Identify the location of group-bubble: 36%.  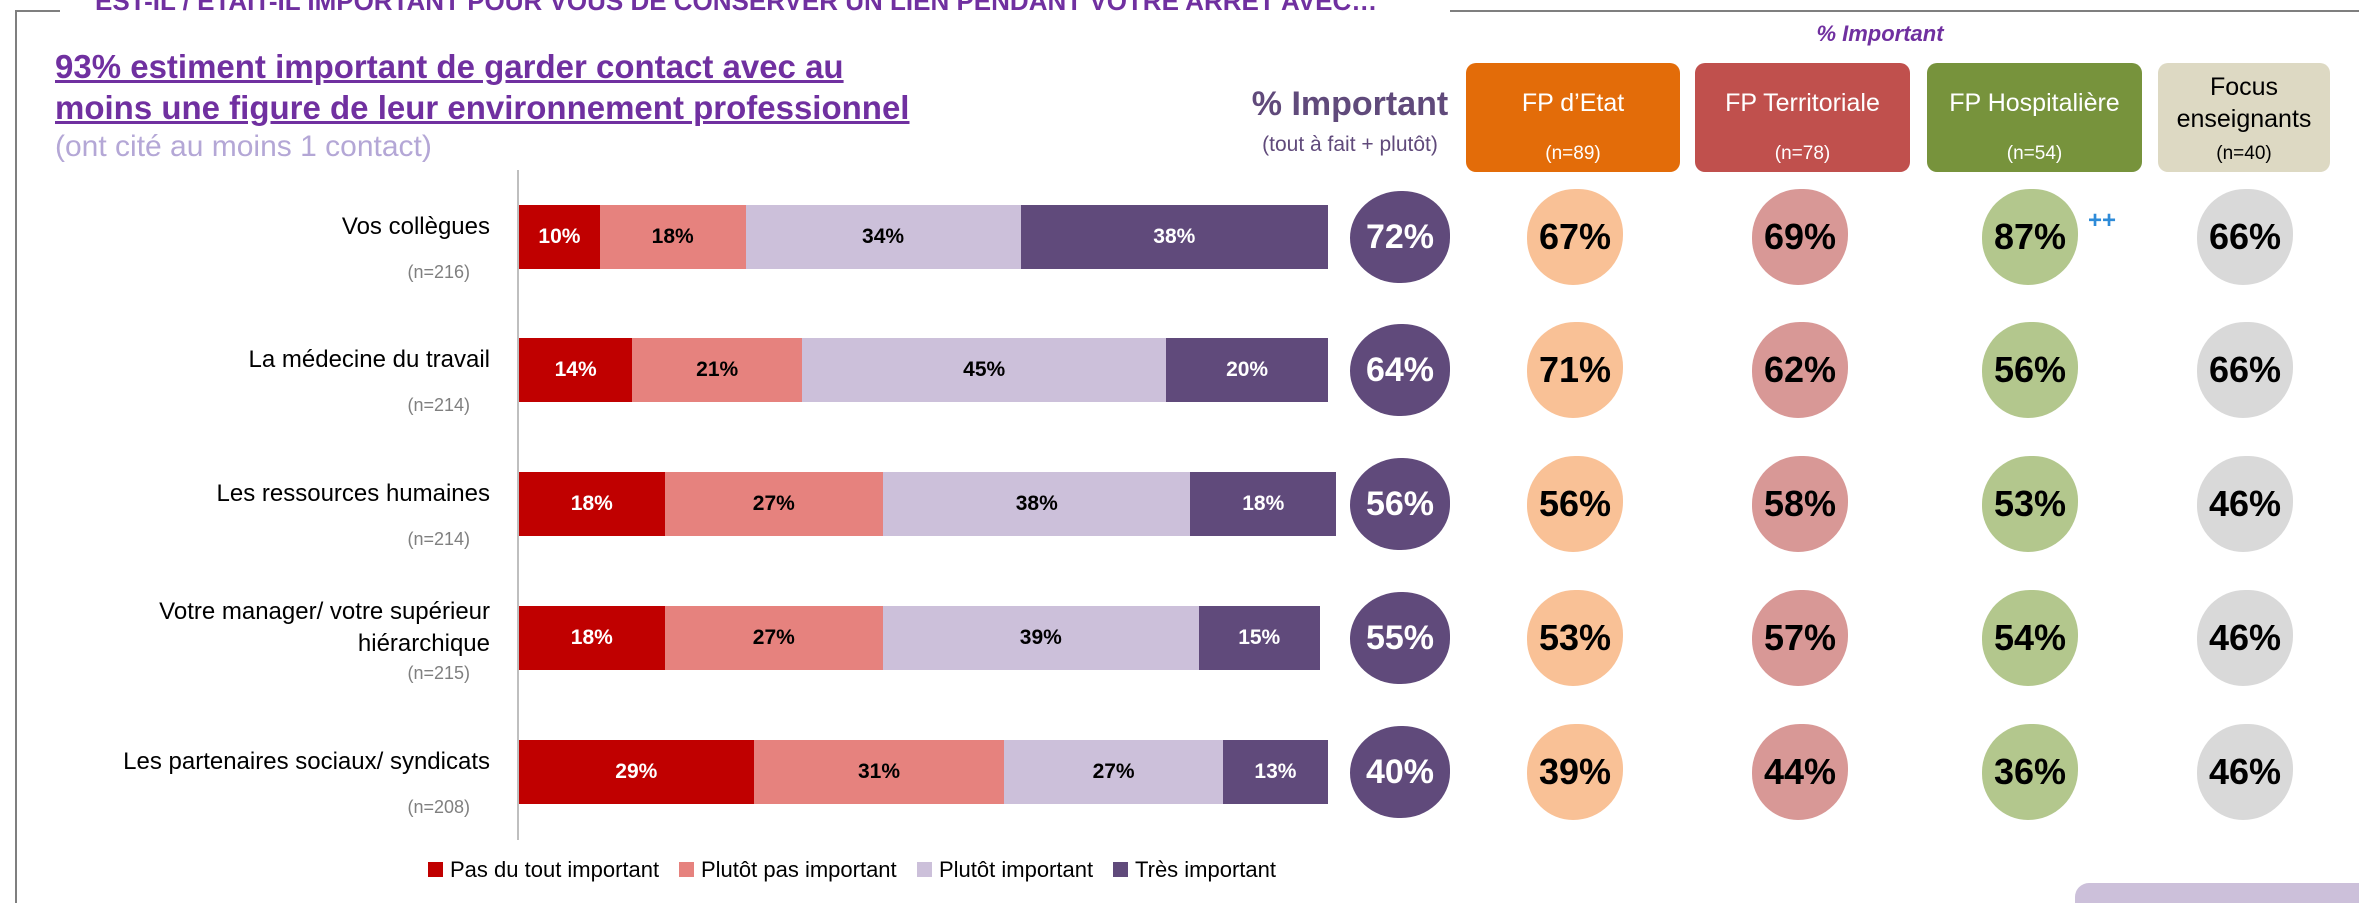
(2030, 772).